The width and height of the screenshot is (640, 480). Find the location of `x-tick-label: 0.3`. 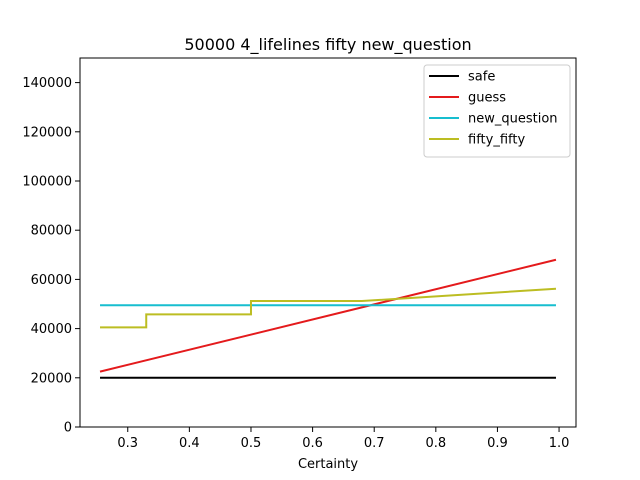

x-tick-label: 0.3 is located at coordinates (127, 443).